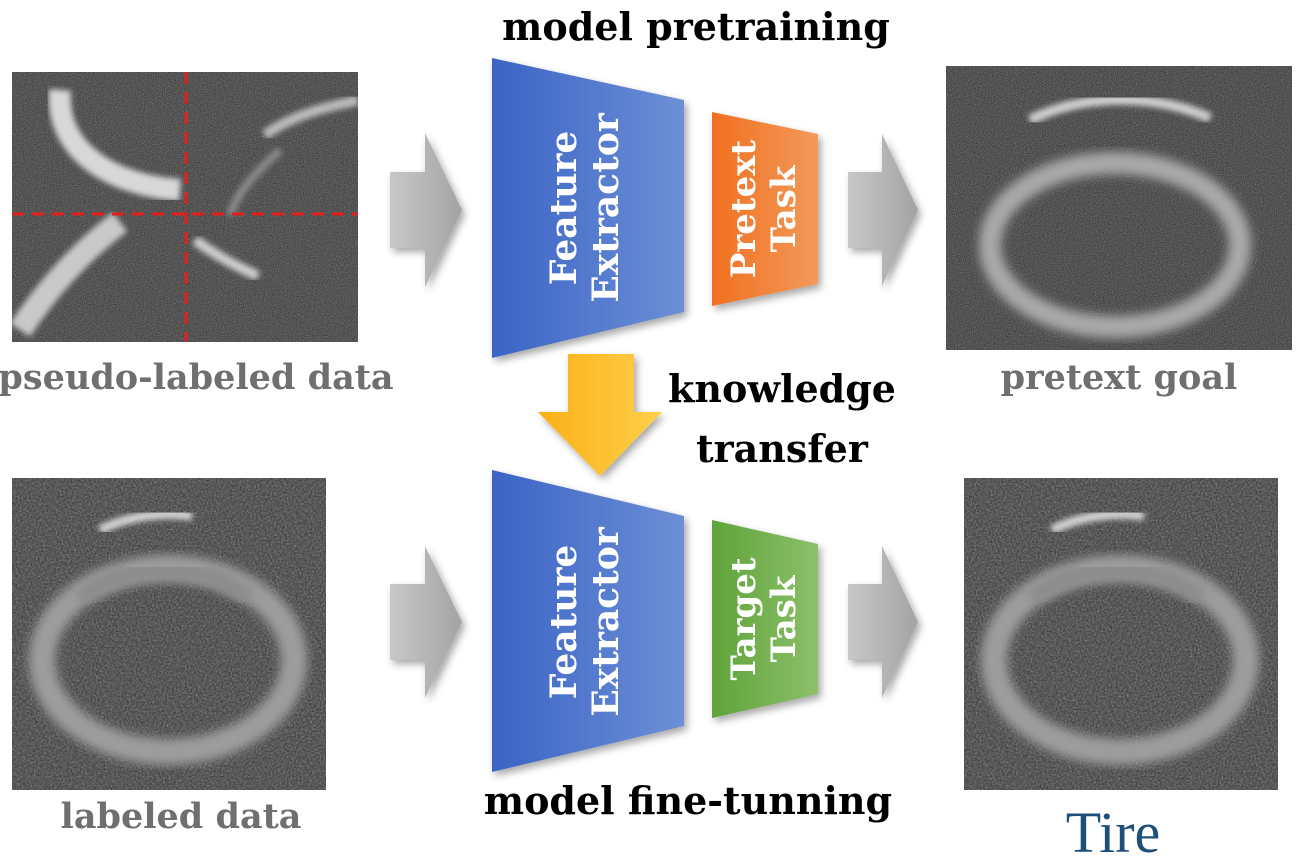  What do you see at coordinates (426, 622) in the screenshot?
I see `flow-arrow-bottom-left` at bounding box center [426, 622].